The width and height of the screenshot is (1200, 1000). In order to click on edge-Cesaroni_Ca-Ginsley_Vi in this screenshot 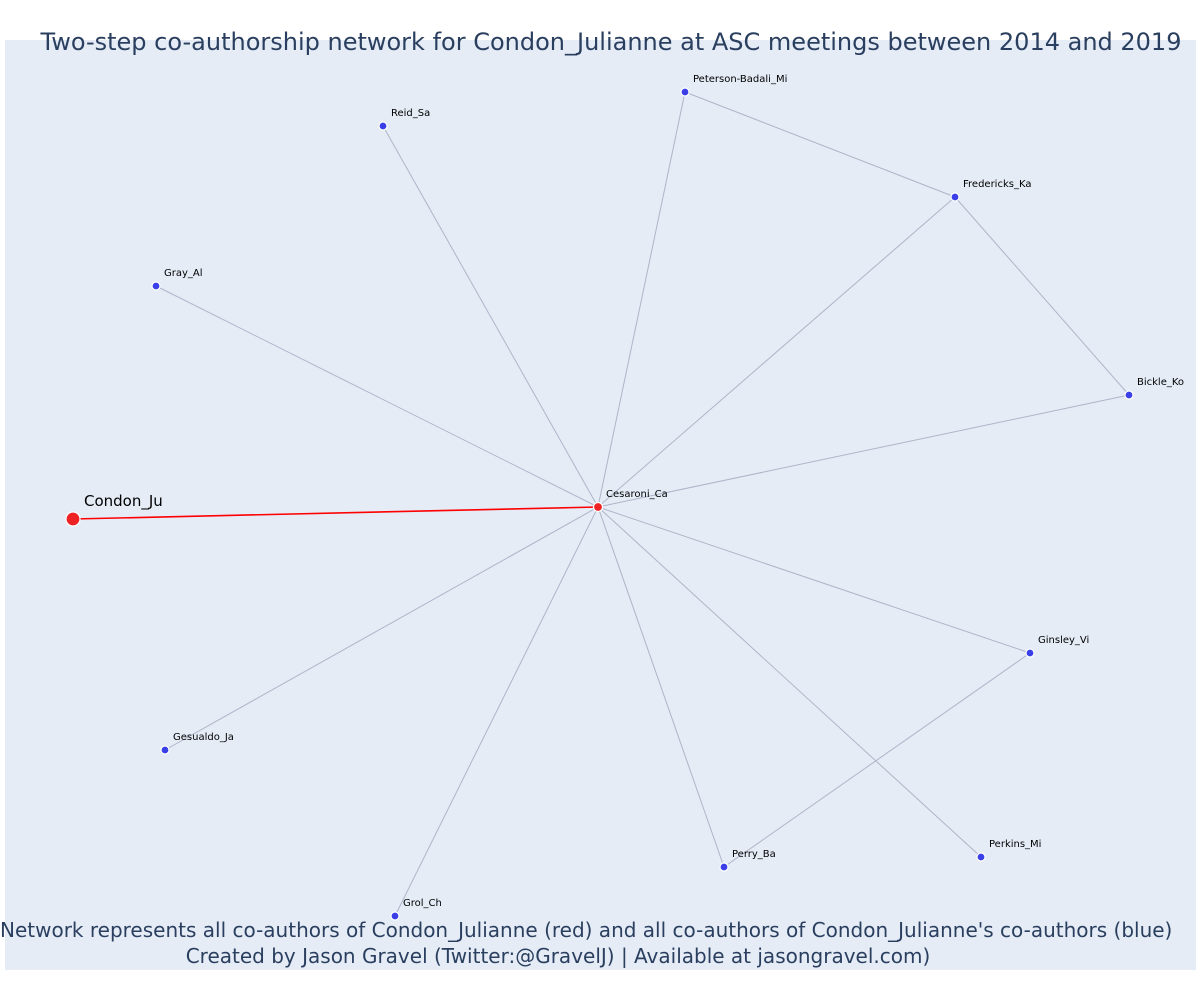, I will do `click(814, 580)`.